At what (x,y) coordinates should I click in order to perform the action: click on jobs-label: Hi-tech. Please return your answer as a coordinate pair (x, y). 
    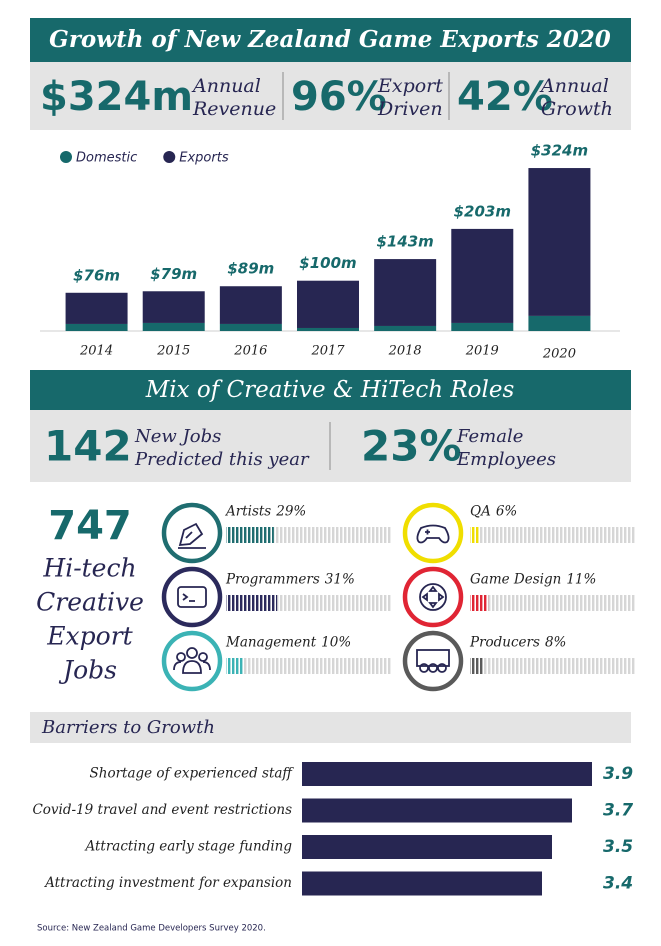
    Looking at the image, I should click on (89, 568).